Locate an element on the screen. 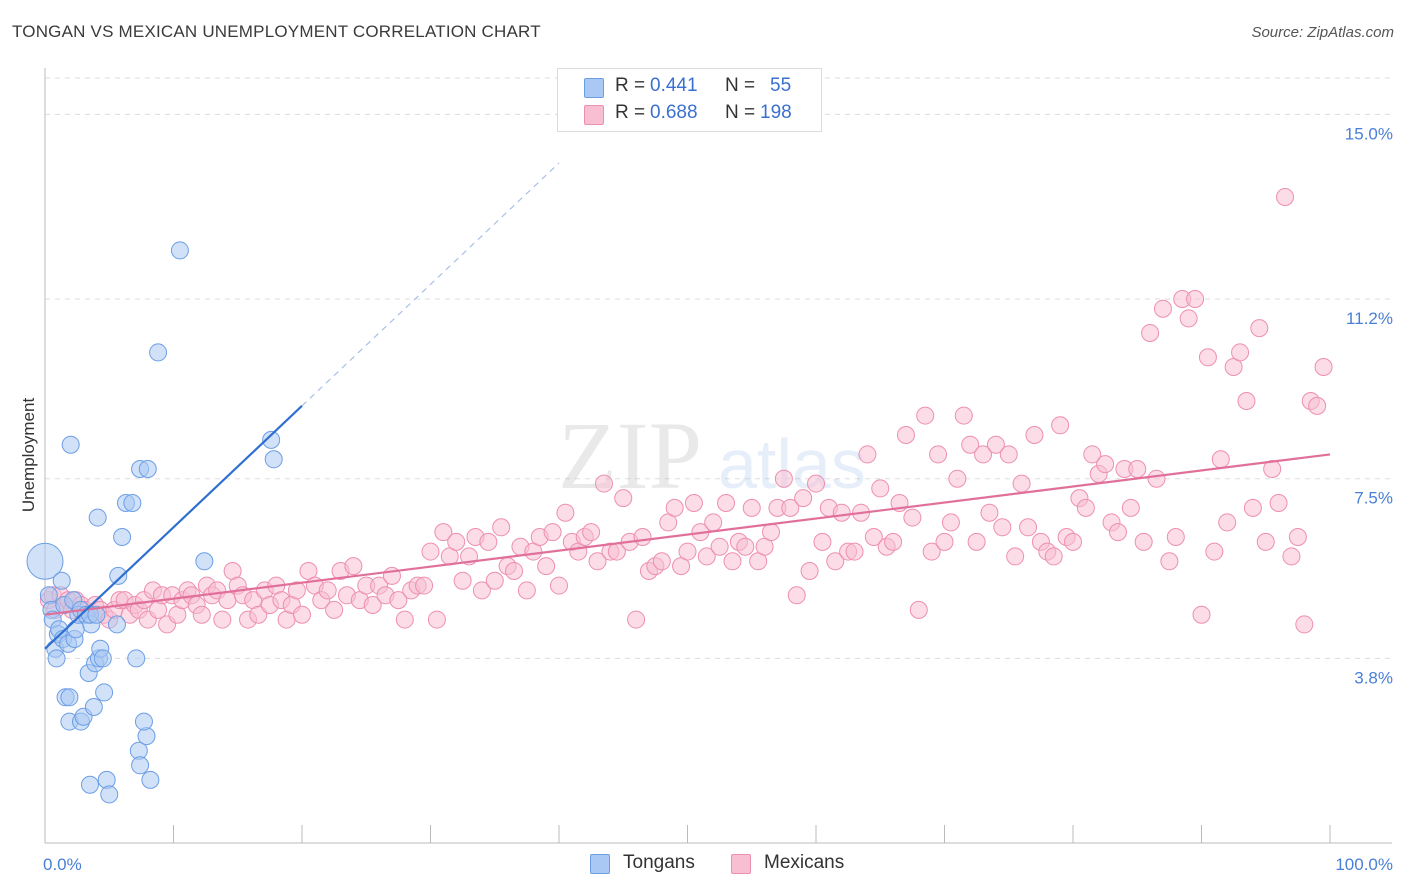 This screenshot has width=1406, height=892. legend-r-value: 0.688 is located at coordinates (674, 112).